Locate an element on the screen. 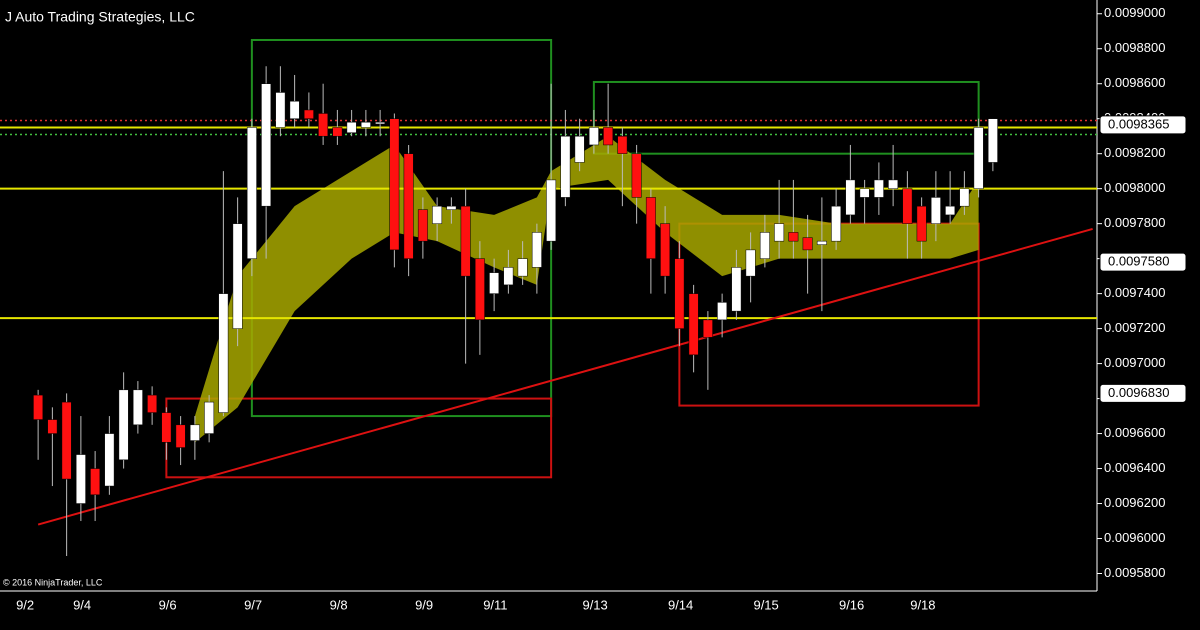 This screenshot has height=630, width=1200. x-tick-label: 9/2 is located at coordinates (25, 604).